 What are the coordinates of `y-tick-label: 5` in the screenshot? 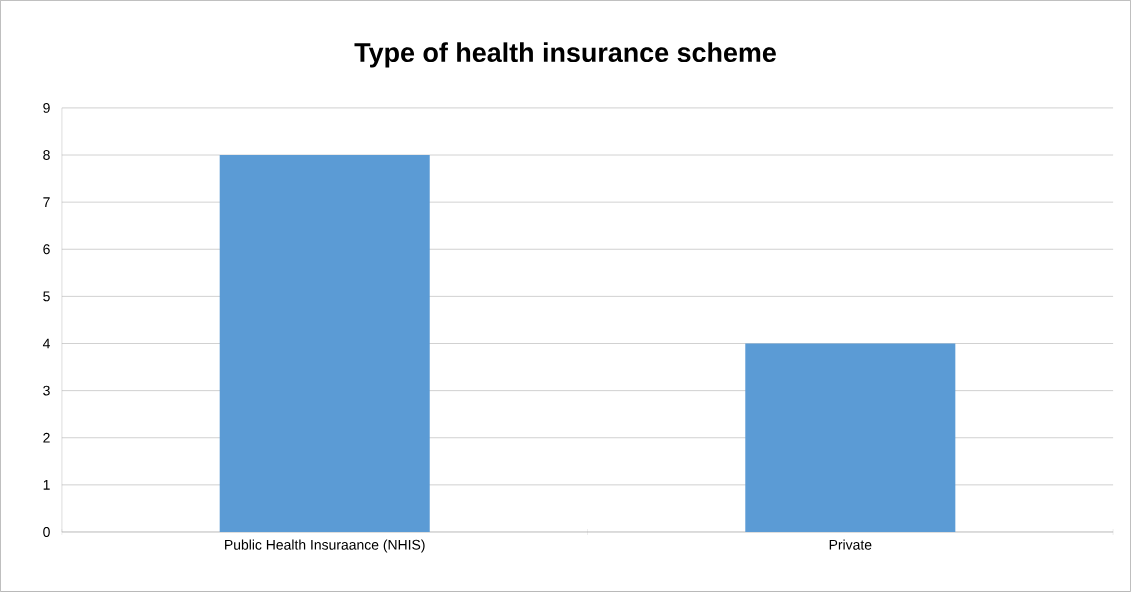 It's located at (46, 296).